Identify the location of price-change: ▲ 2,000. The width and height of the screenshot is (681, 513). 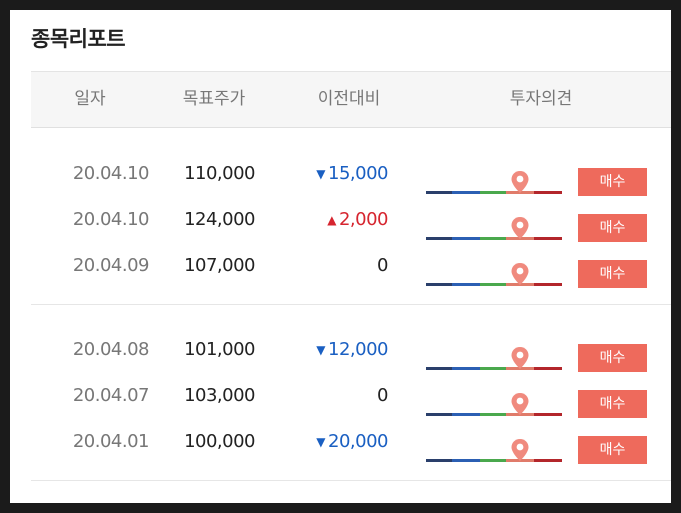
(339, 219).